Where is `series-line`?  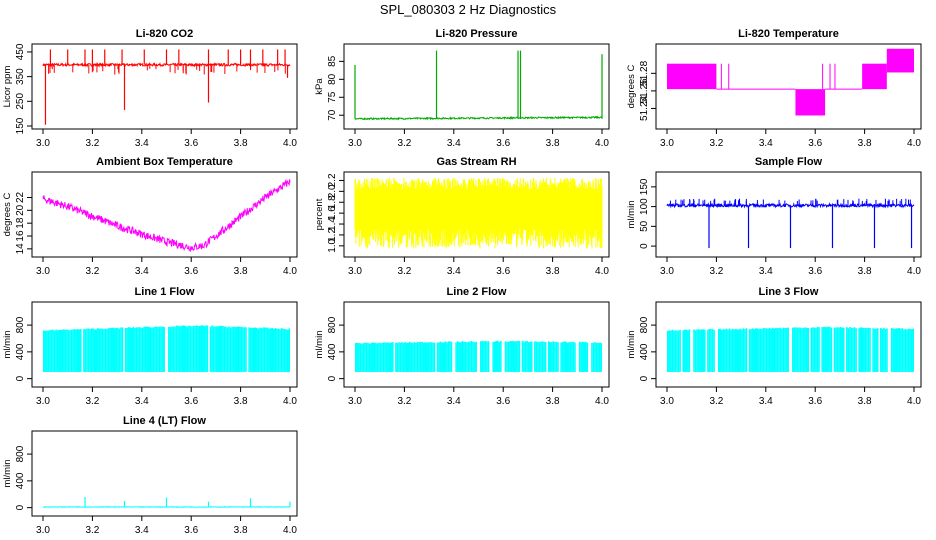 series-line is located at coordinates (478, 118).